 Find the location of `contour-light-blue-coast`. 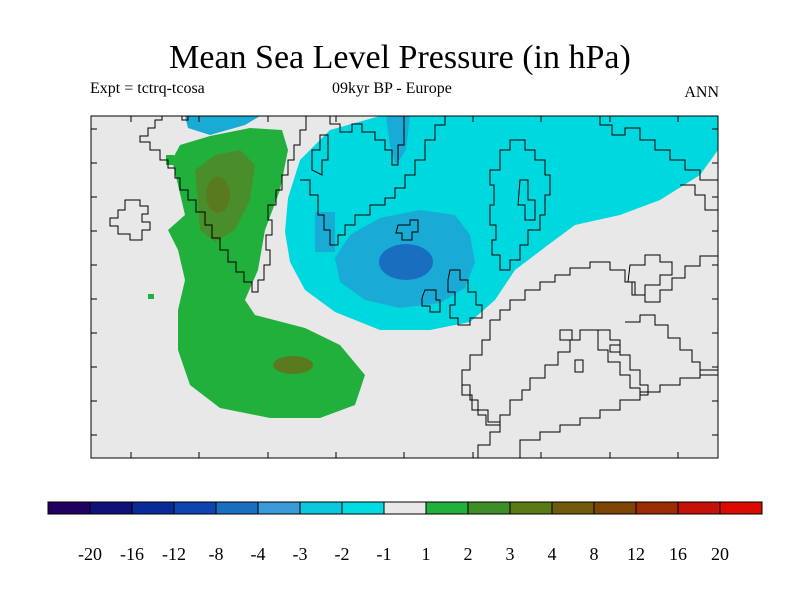

contour-light-blue-coast is located at coordinates (325, 232).